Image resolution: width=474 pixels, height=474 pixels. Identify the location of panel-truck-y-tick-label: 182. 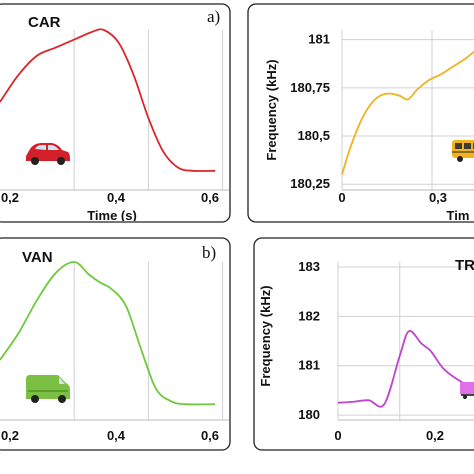
(309, 315).